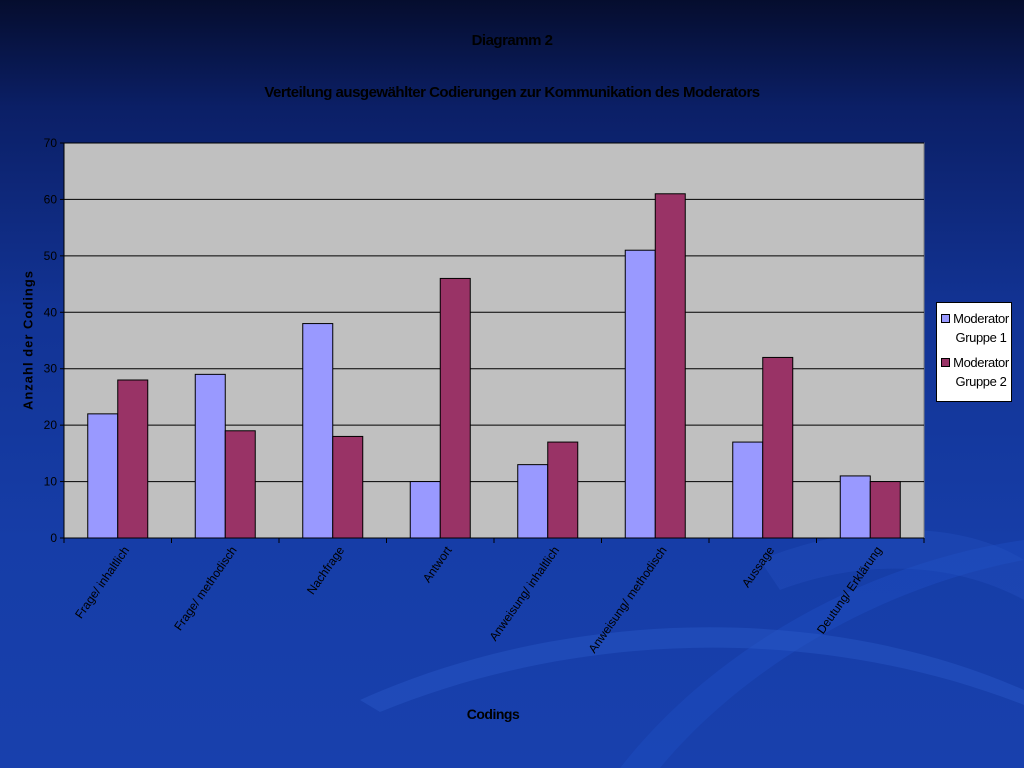  Describe the element at coordinates (53, 538) in the screenshot. I see `y-tick-label: 0` at that location.